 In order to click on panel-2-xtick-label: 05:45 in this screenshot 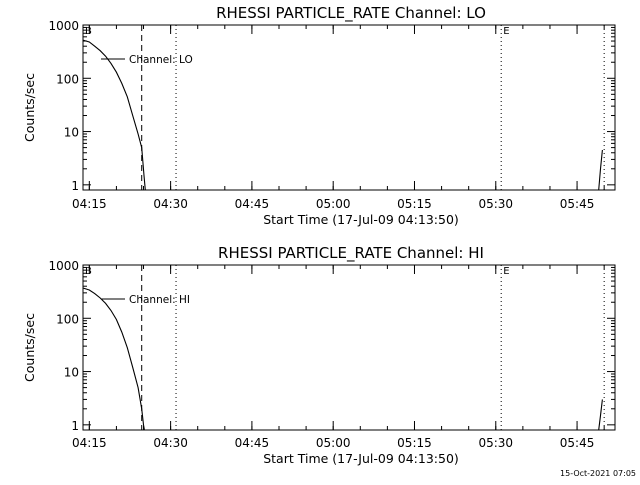, I will do `click(577, 443)`.